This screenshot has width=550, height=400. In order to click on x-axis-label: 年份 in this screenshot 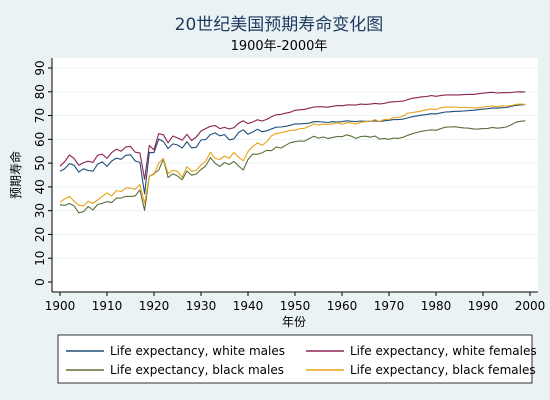, I will do `click(294, 322)`.